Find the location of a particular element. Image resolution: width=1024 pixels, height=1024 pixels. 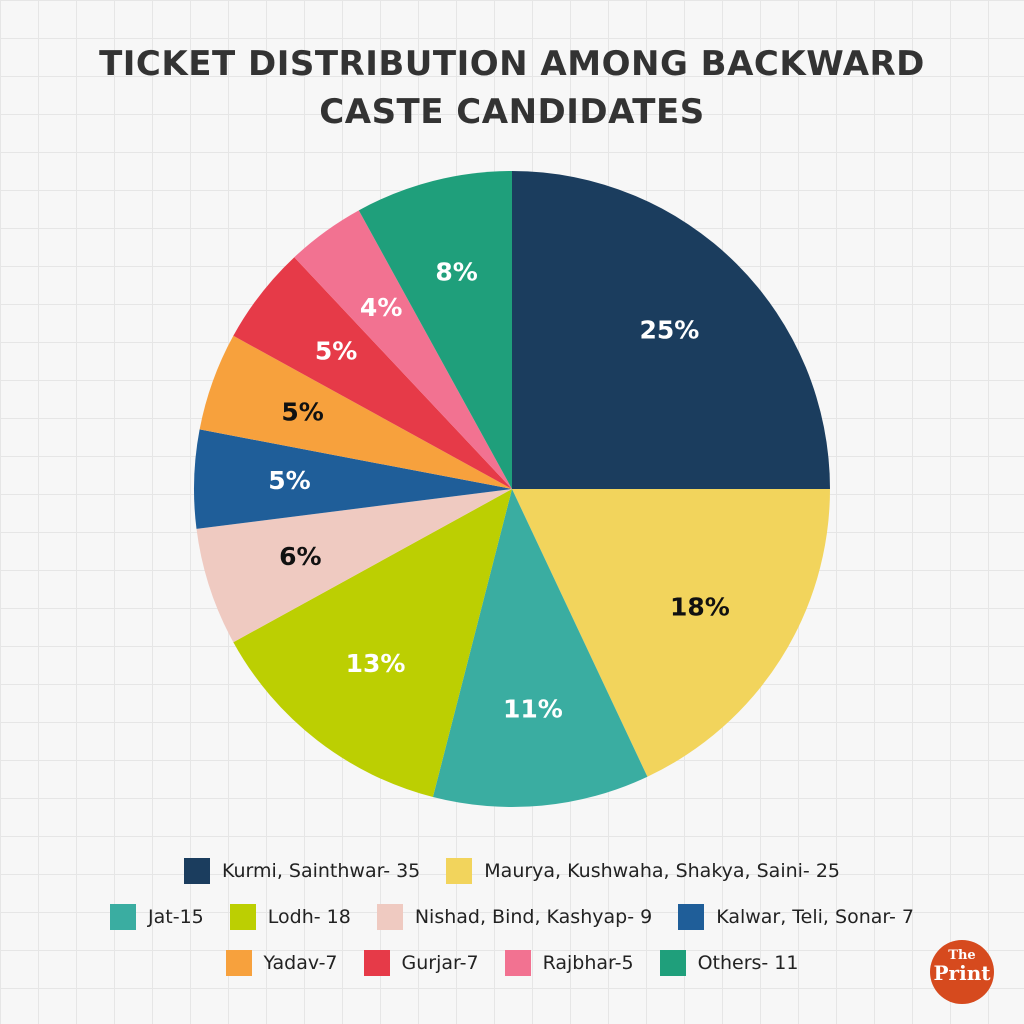

slice-label: 4% is located at coordinates (381, 307).